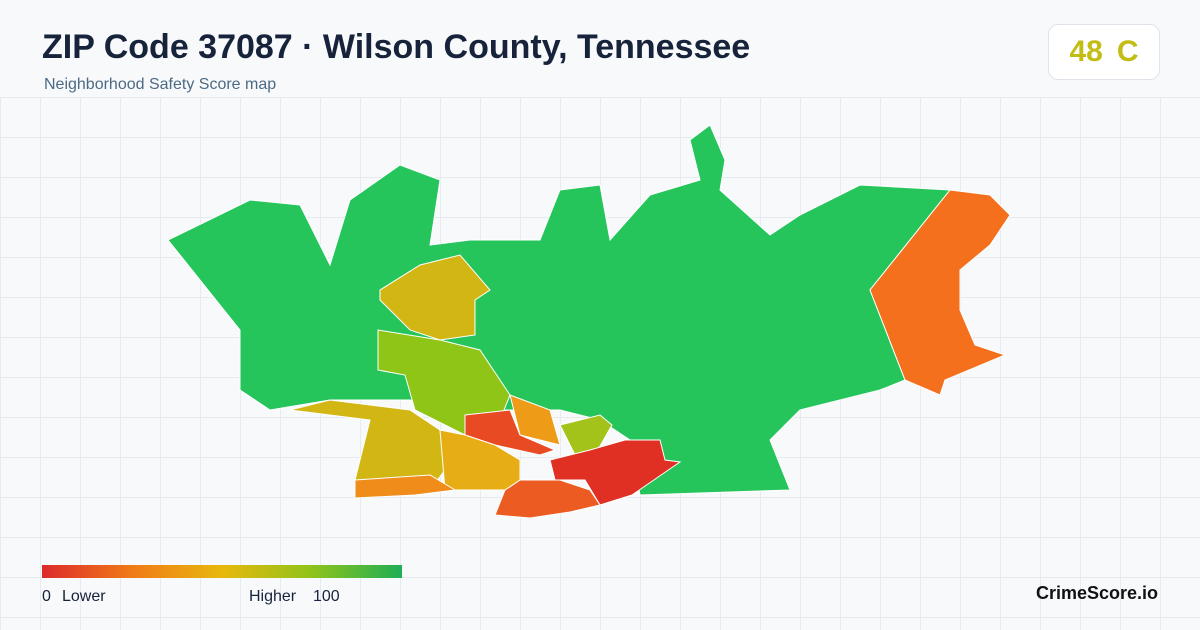  What do you see at coordinates (1096, 593) in the screenshot?
I see `brand: CrimeScore.io` at bounding box center [1096, 593].